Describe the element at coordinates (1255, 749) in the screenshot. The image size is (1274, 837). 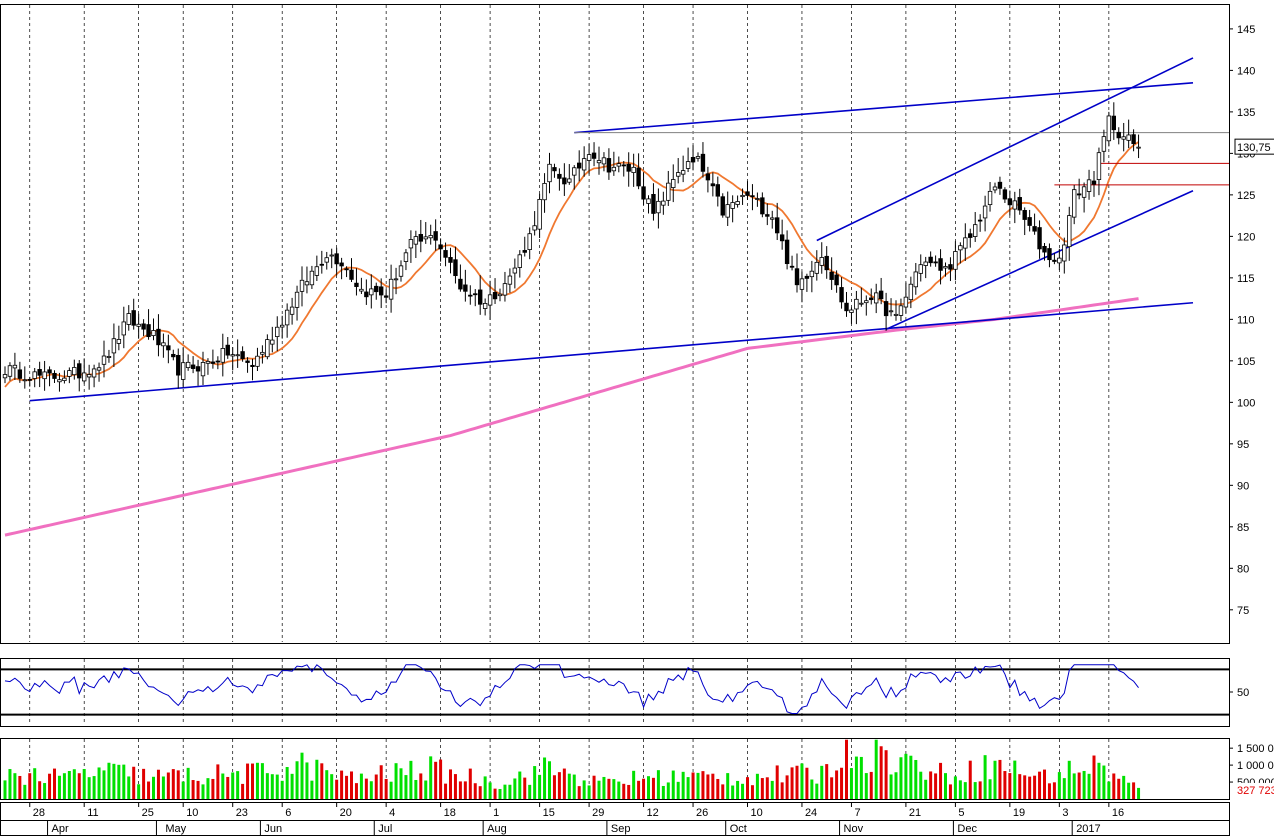
I see `volume-tick-label: 1 500 0` at that location.